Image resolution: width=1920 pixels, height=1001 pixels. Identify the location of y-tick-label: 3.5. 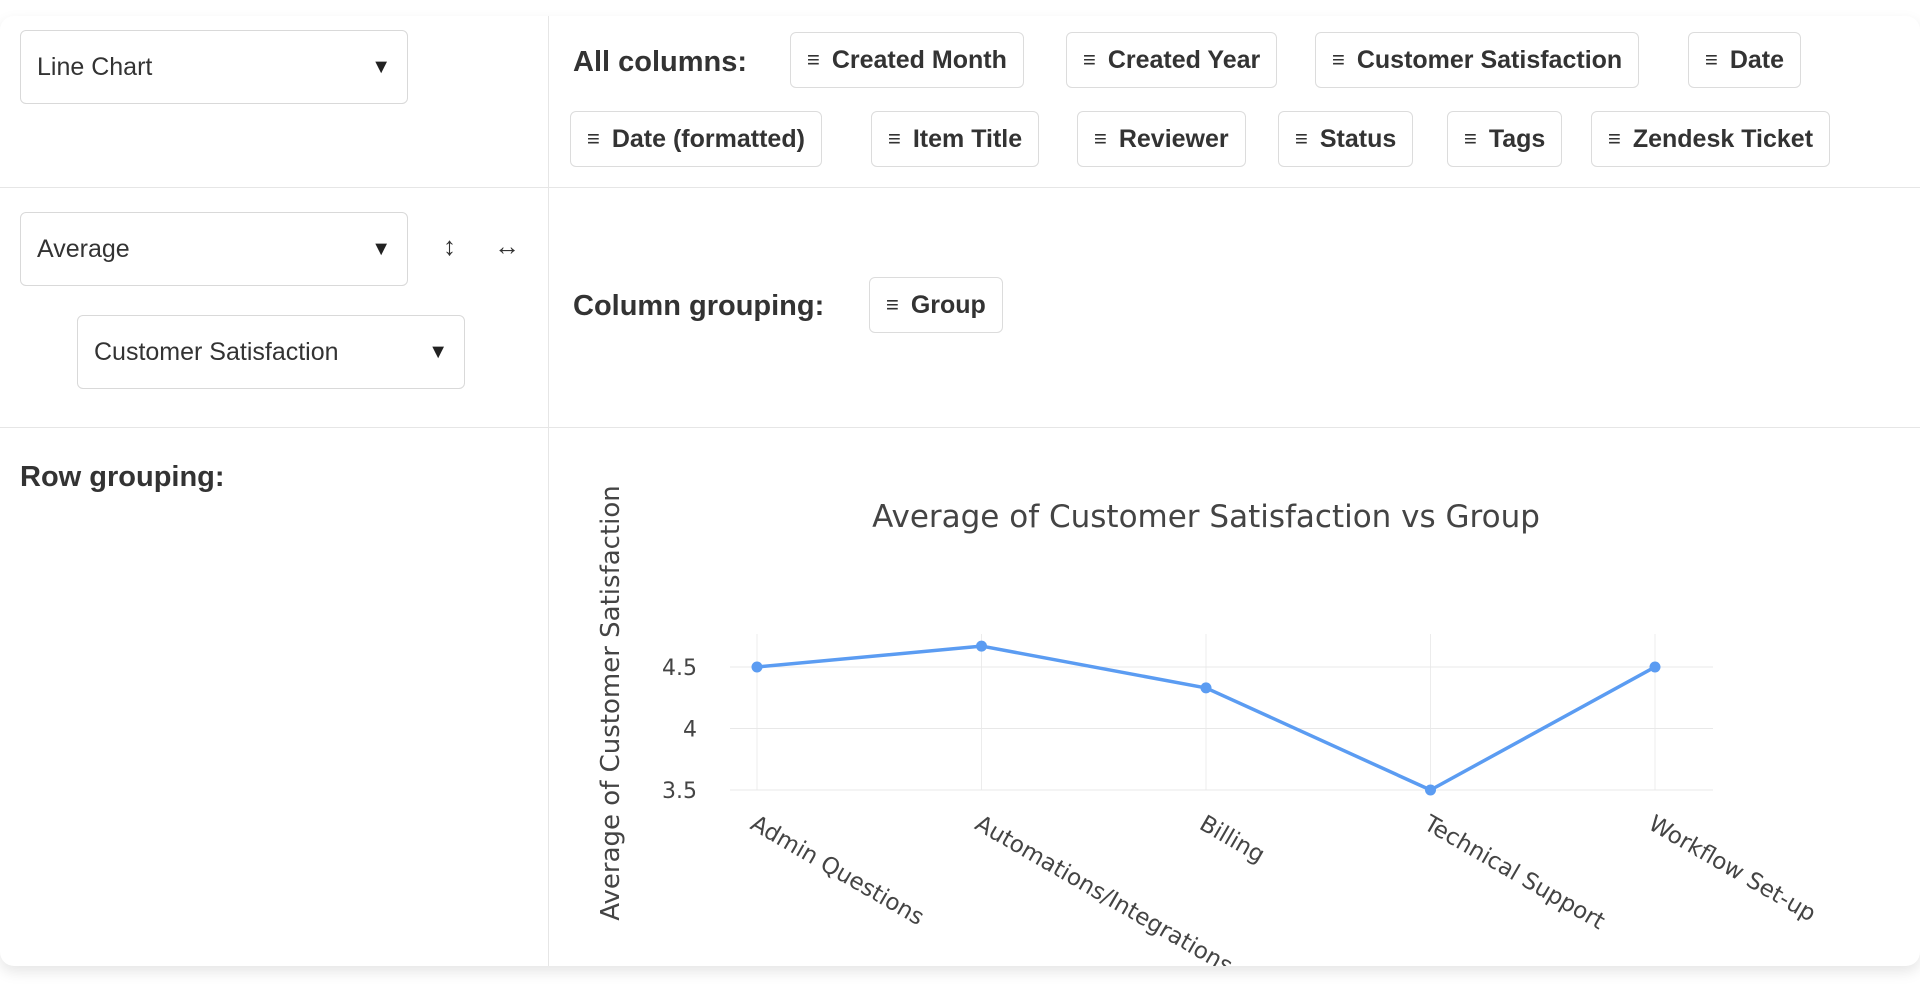
(679, 791).